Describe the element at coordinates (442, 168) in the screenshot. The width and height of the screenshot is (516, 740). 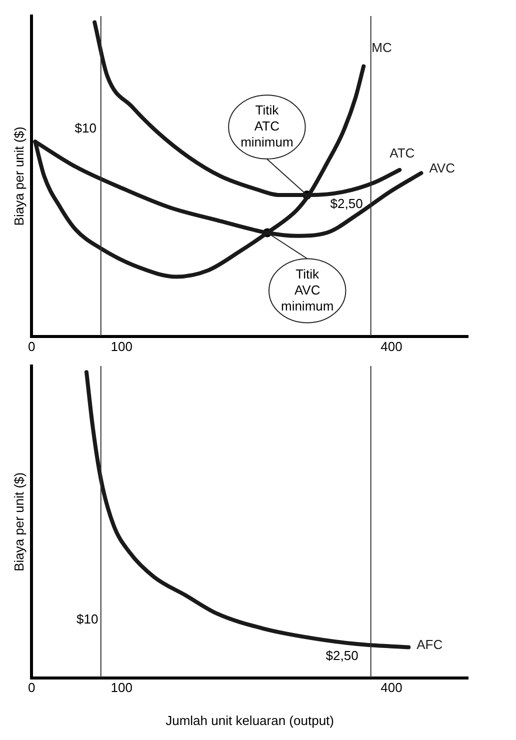
I see `series-label: AVC` at that location.